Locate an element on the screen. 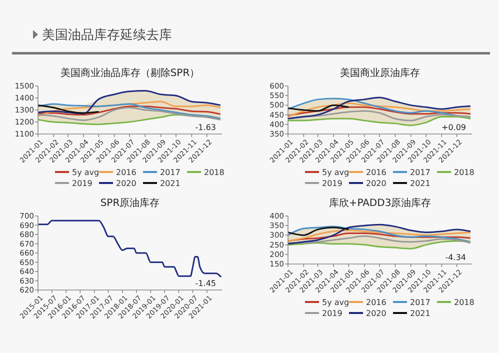  chart-title: 库欣+PADD3原油库存 is located at coordinates (380, 203).